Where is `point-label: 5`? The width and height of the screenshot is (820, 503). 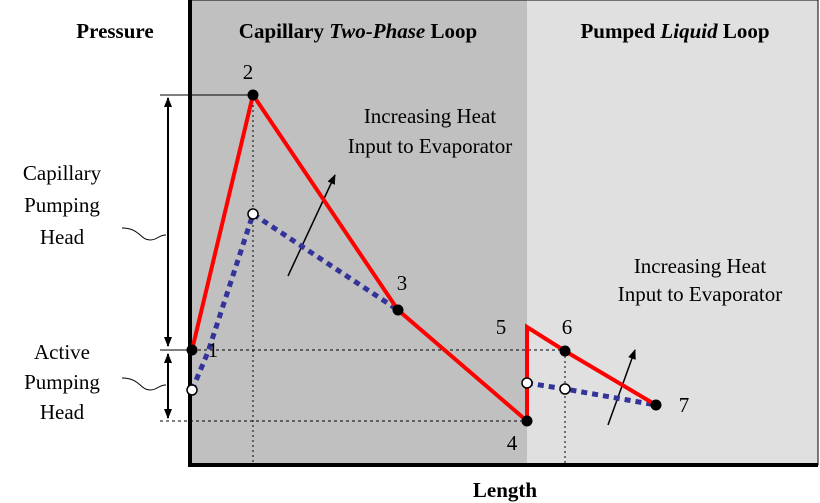 point-label: 5 is located at coordinates (501, 327).